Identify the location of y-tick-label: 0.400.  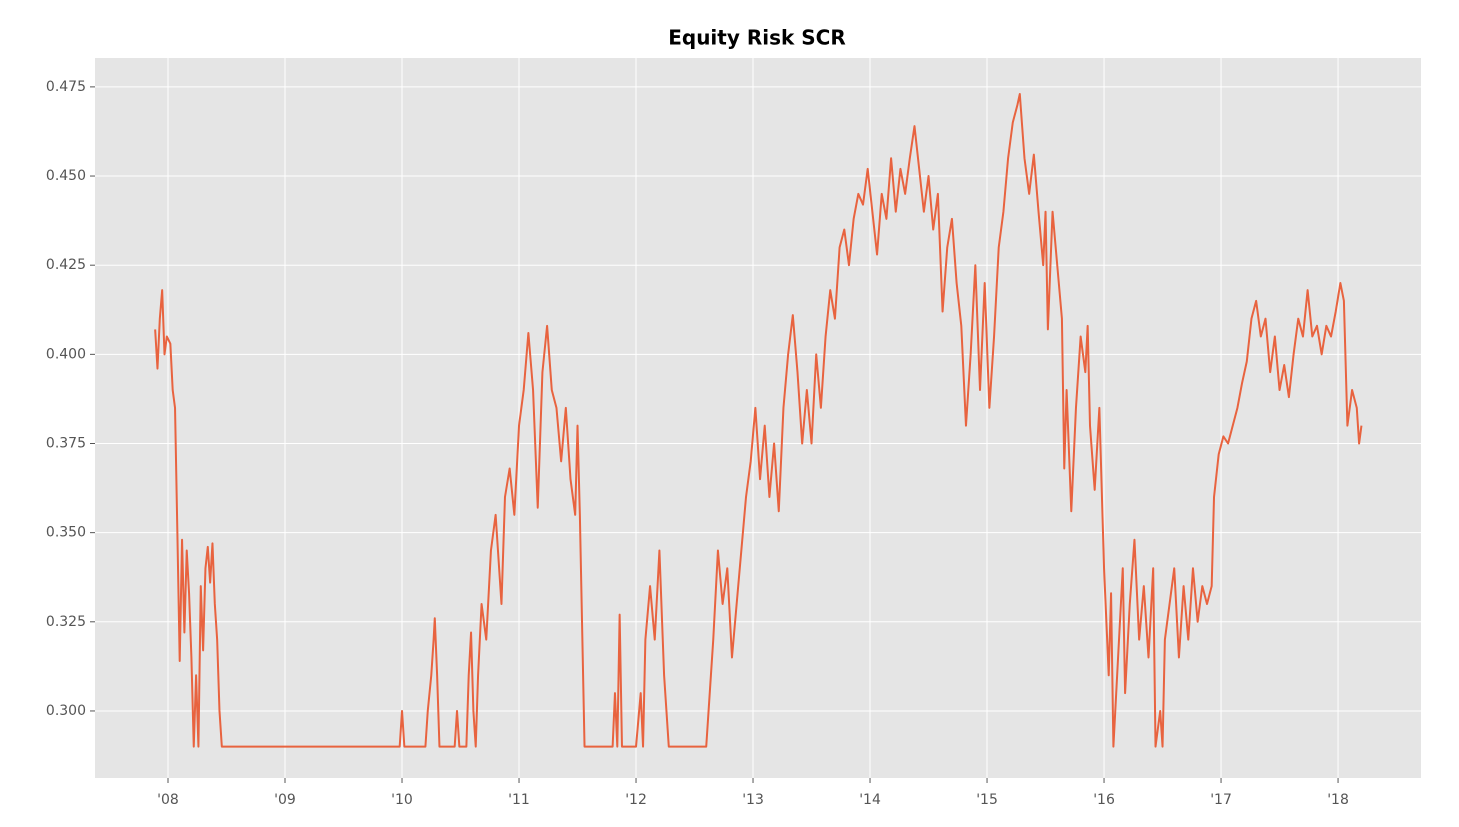
(66, 354).